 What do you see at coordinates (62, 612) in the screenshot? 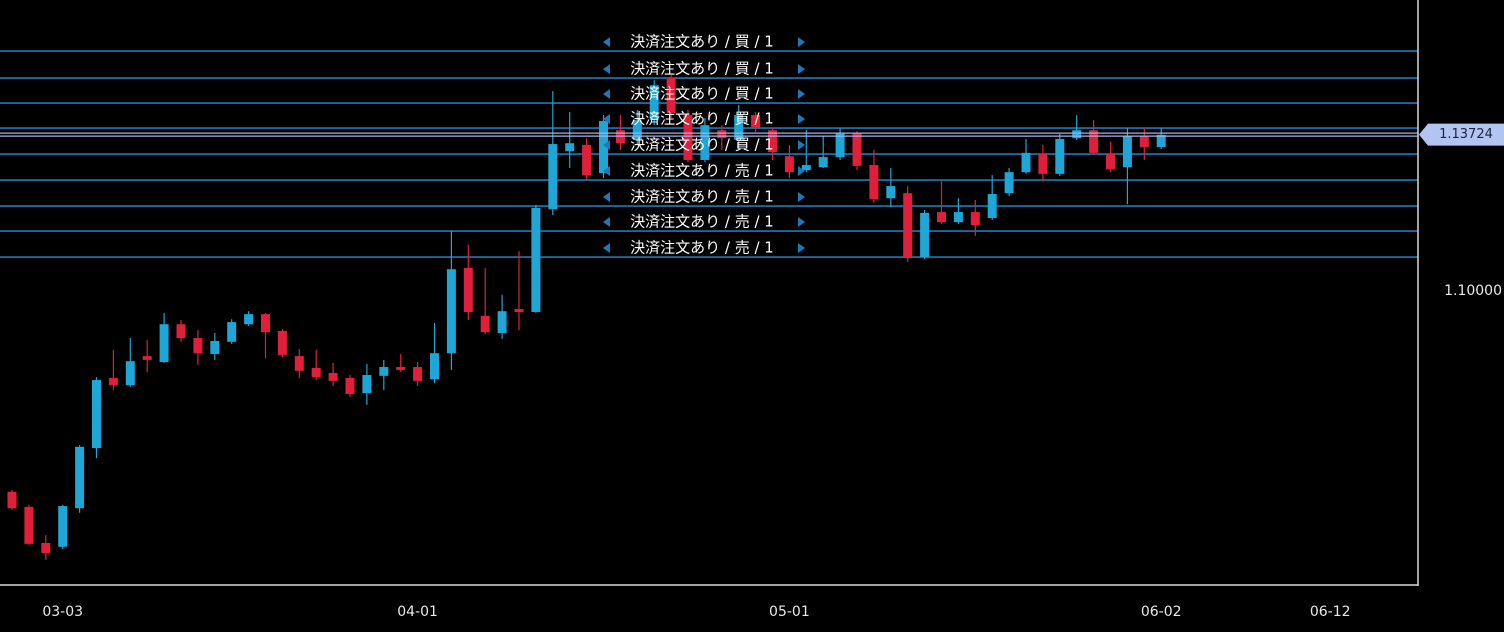
I see `x-tick-label: 03-03` at bounding box center [62, 612].